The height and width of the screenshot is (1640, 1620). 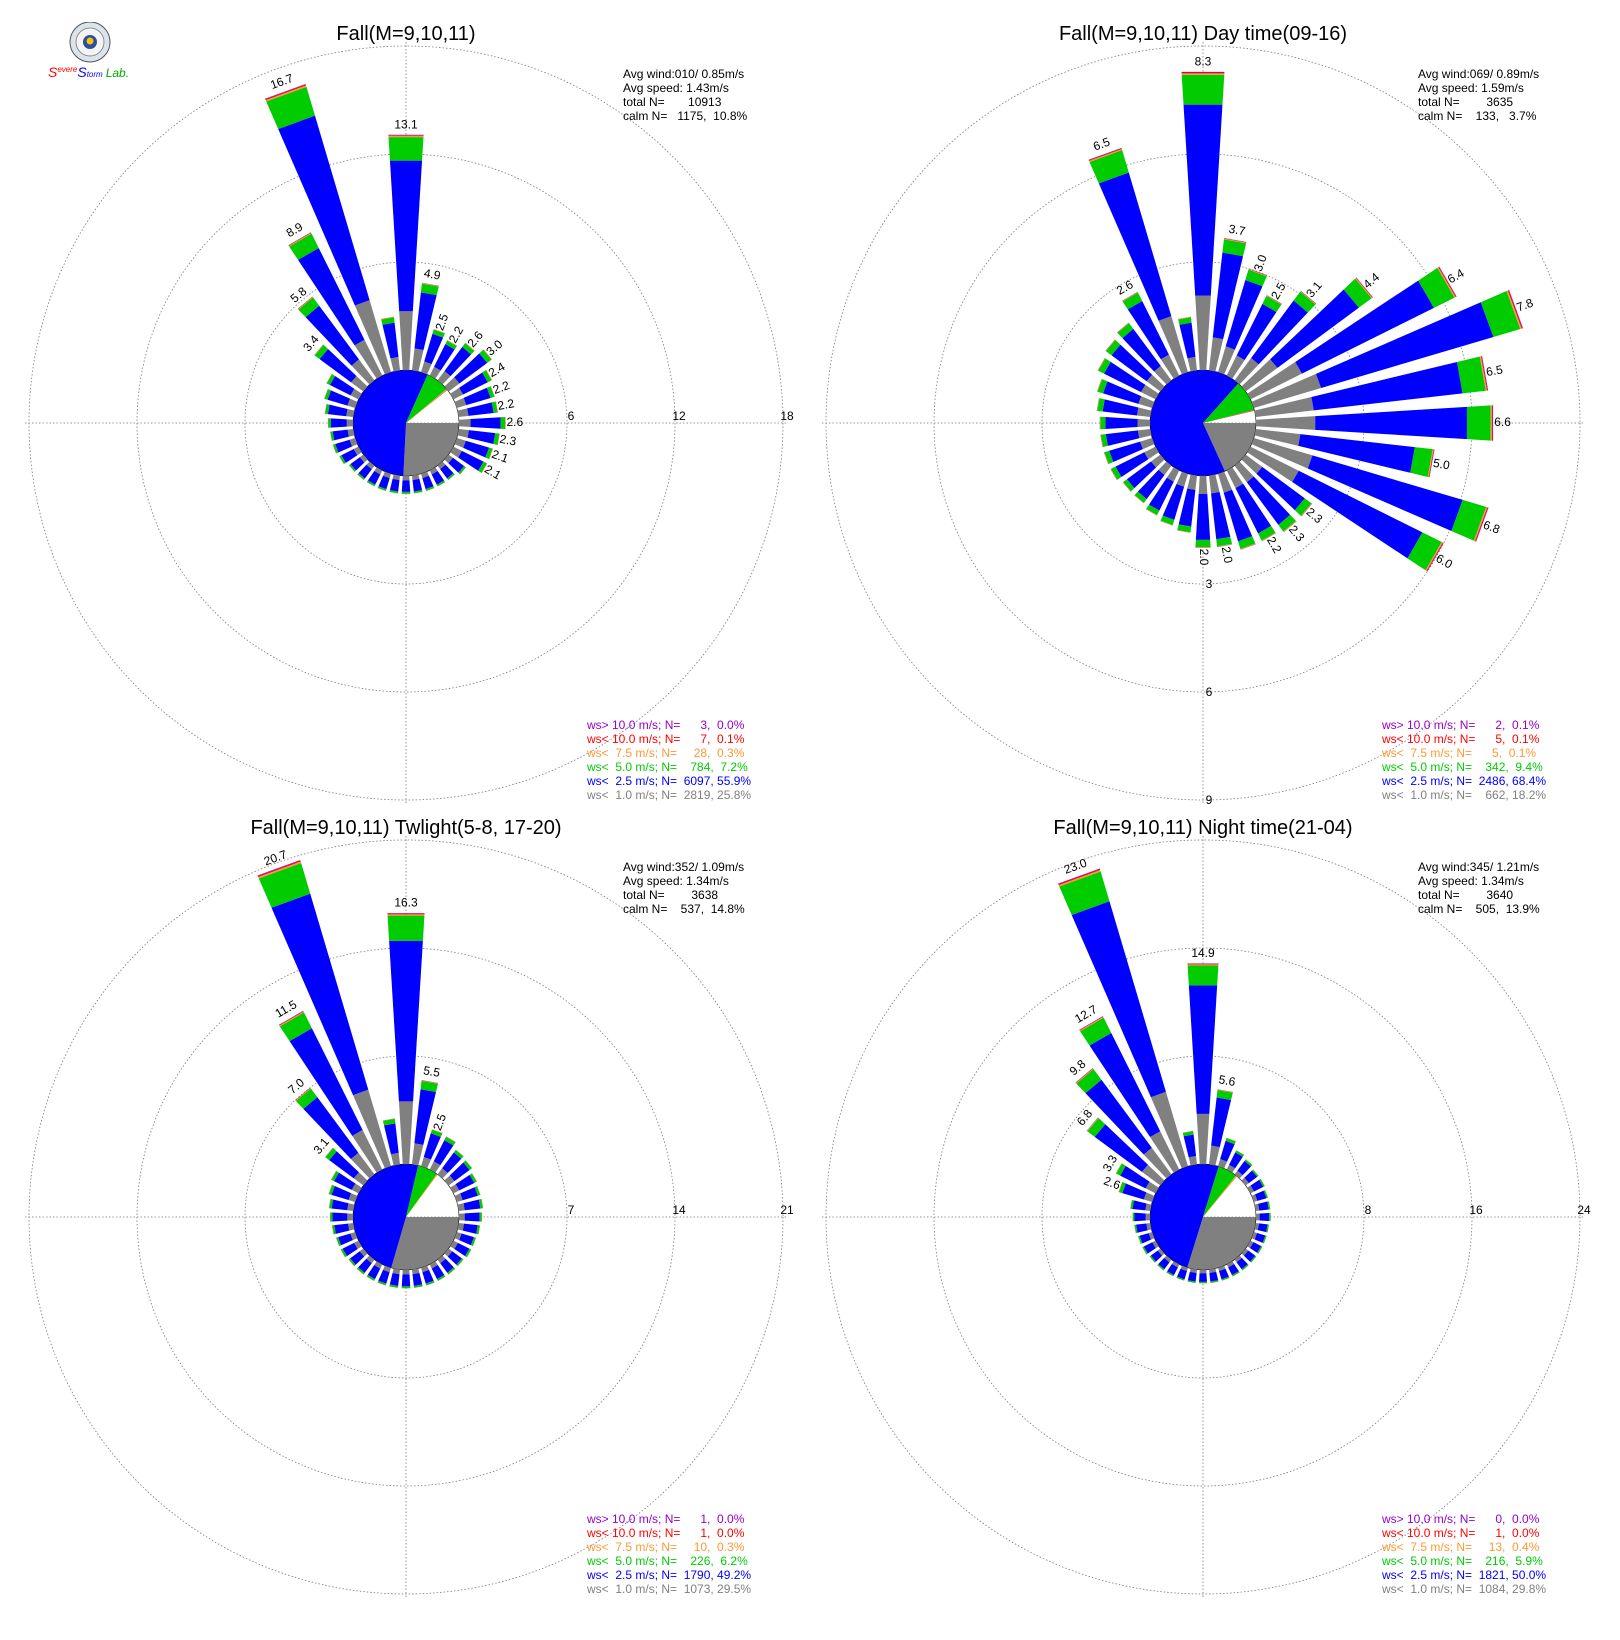 What do you see at coordinates (571, 1210) in the screenshot?
I see `ring-label: 7` at bounding box center [571, 1210].